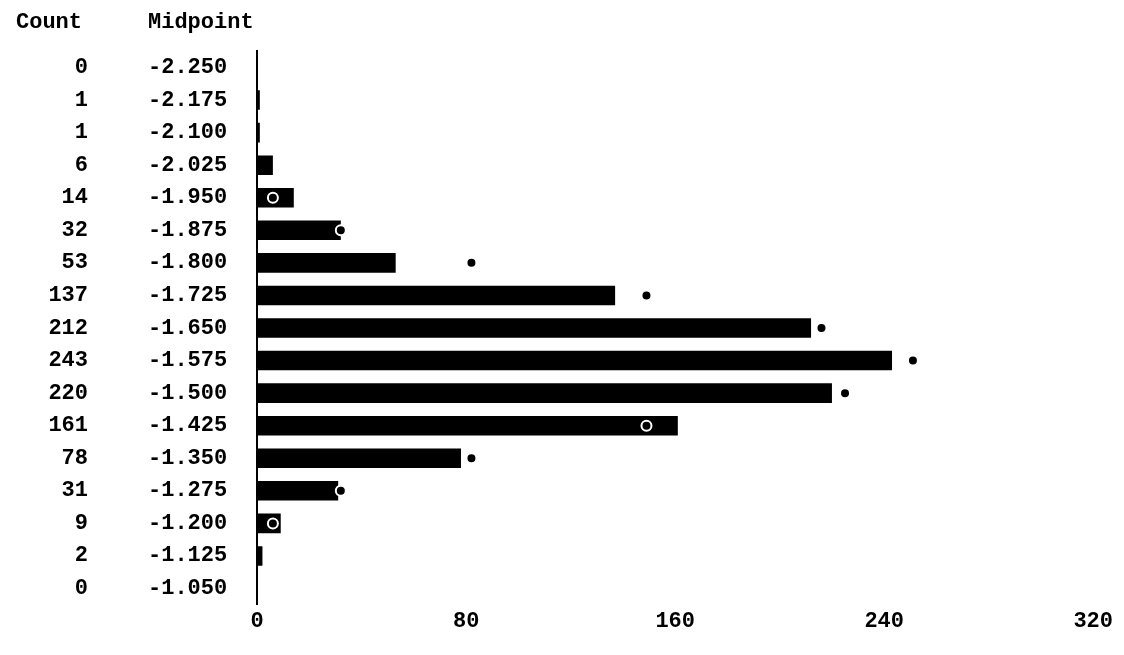  I want to click on x-tick-label: 80, so click(466, 621).